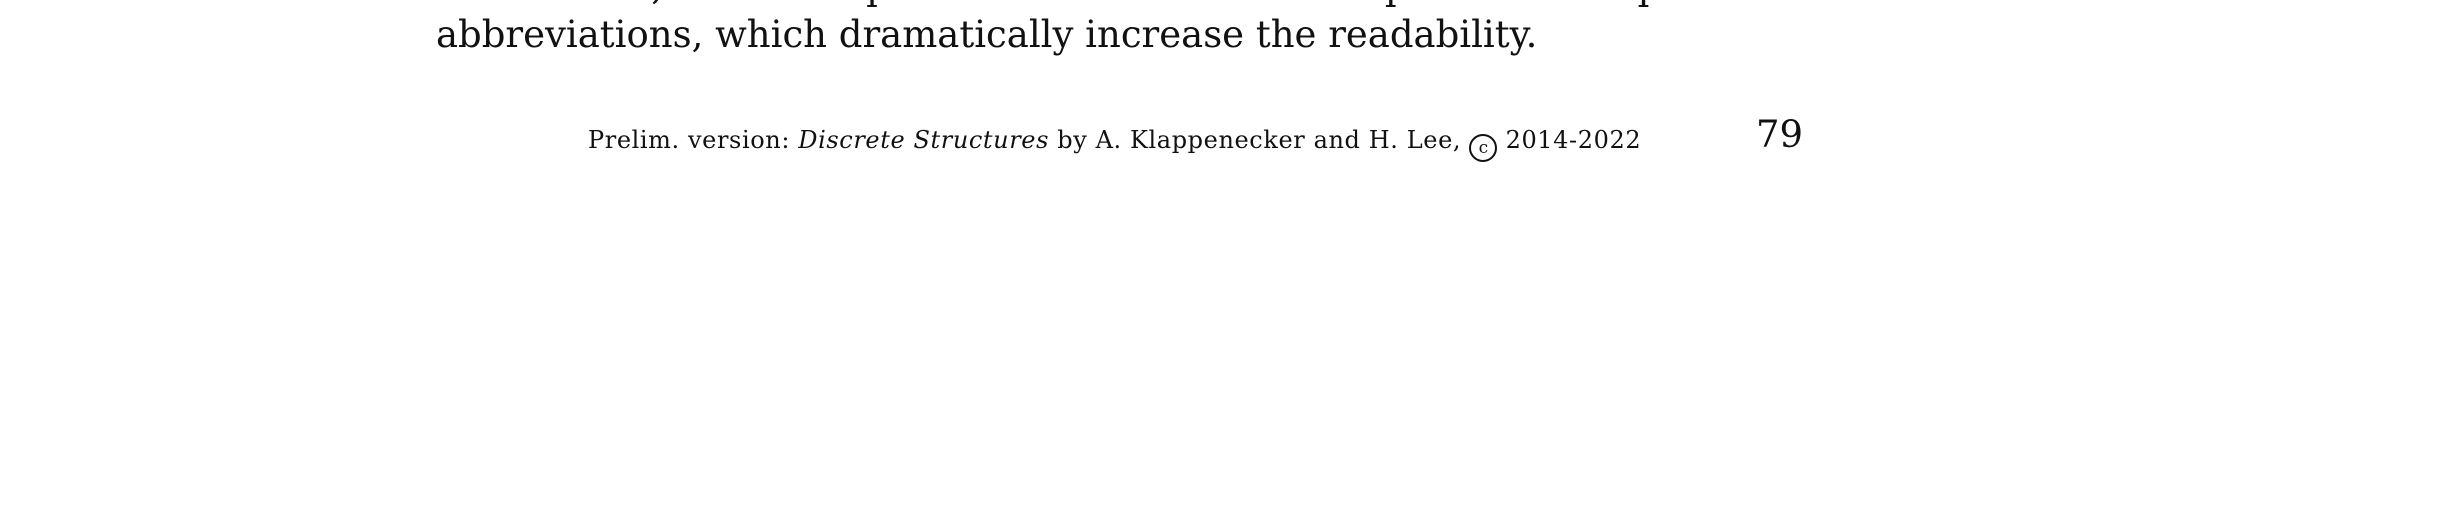  I want to click on copyright-icon: c, so click(1483, 148).